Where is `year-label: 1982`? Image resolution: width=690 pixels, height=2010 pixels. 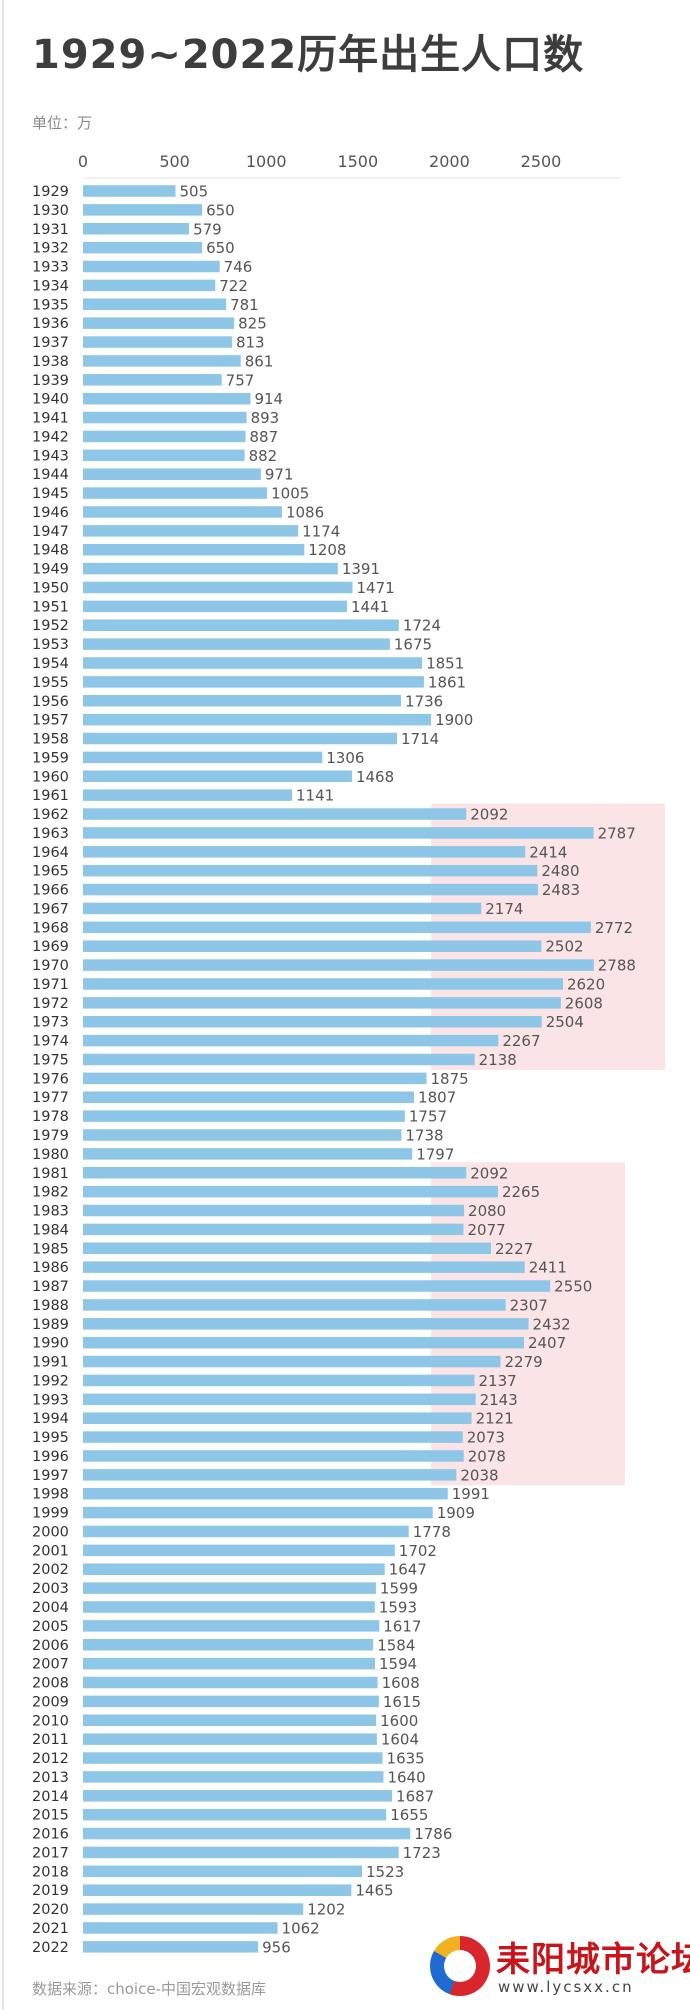
year-label: 1982 is located at coordinates (50, 1193).